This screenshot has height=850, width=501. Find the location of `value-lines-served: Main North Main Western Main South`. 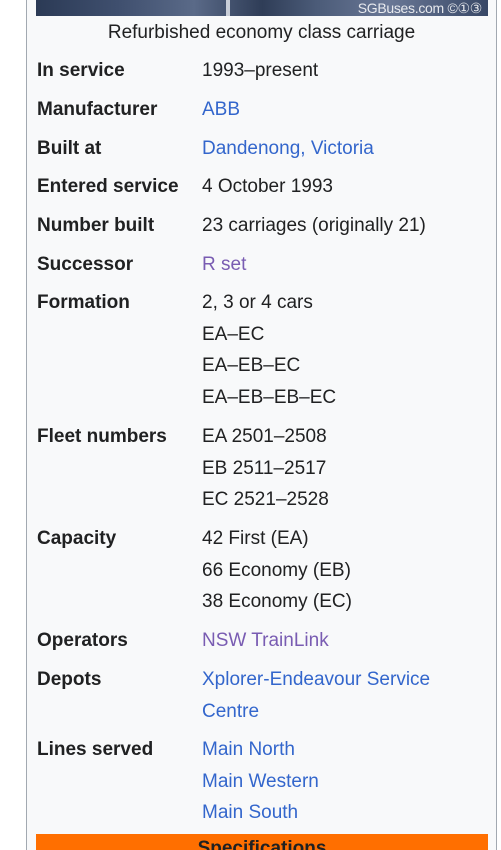

value-lines-served: Main North Main Western Main South is located at coordinates (347, 781).